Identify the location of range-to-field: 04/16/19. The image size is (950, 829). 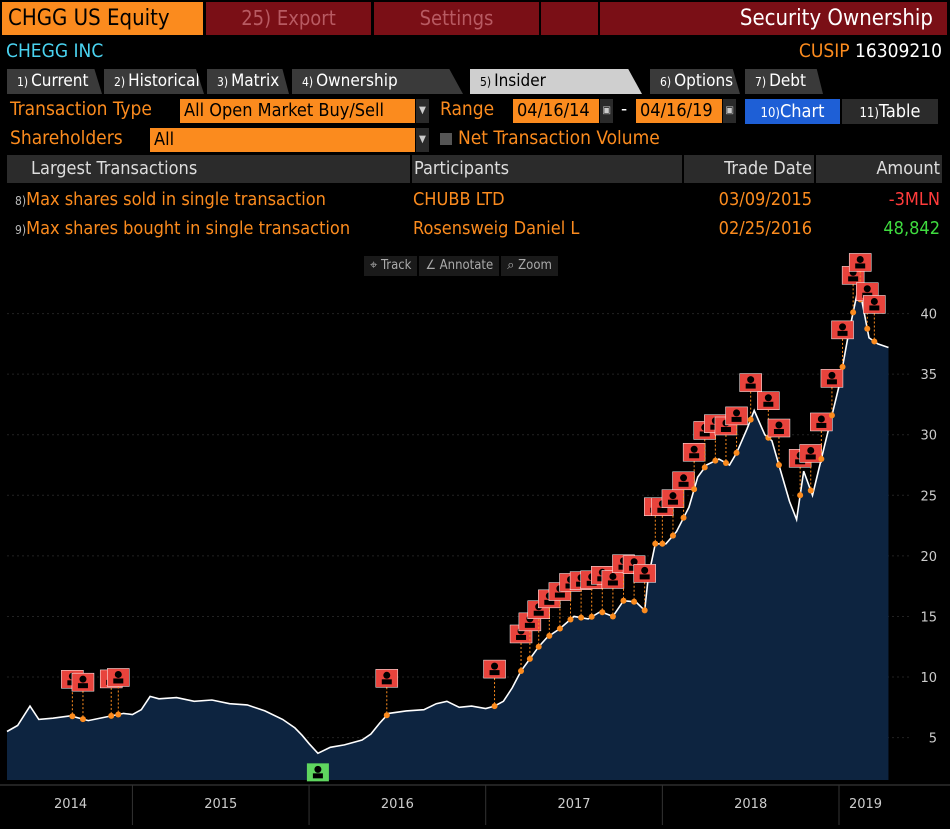
(679, 111).